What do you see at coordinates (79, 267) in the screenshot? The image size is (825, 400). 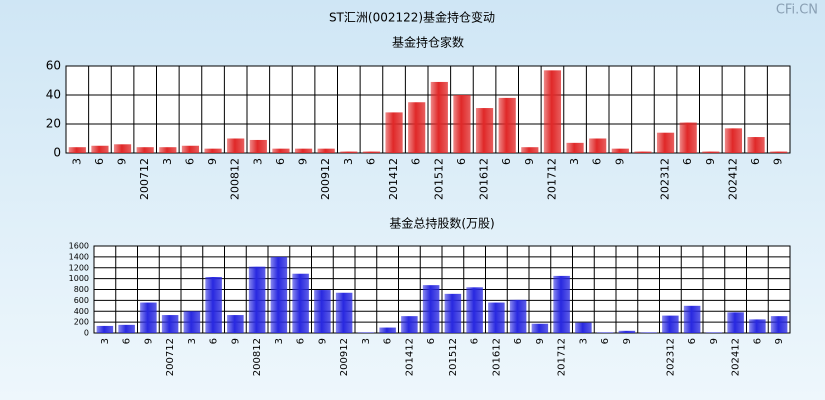 I see `y-tick-label: 1200` at bounding box center [79, 267].